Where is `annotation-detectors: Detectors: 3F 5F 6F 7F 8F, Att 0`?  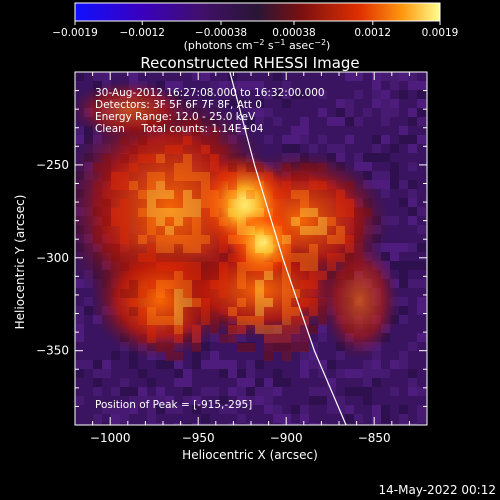 annotation-detectors: Detectors: 3F 5F 6F 7F 8F, Att 0 is located at coordinates (178, 105).